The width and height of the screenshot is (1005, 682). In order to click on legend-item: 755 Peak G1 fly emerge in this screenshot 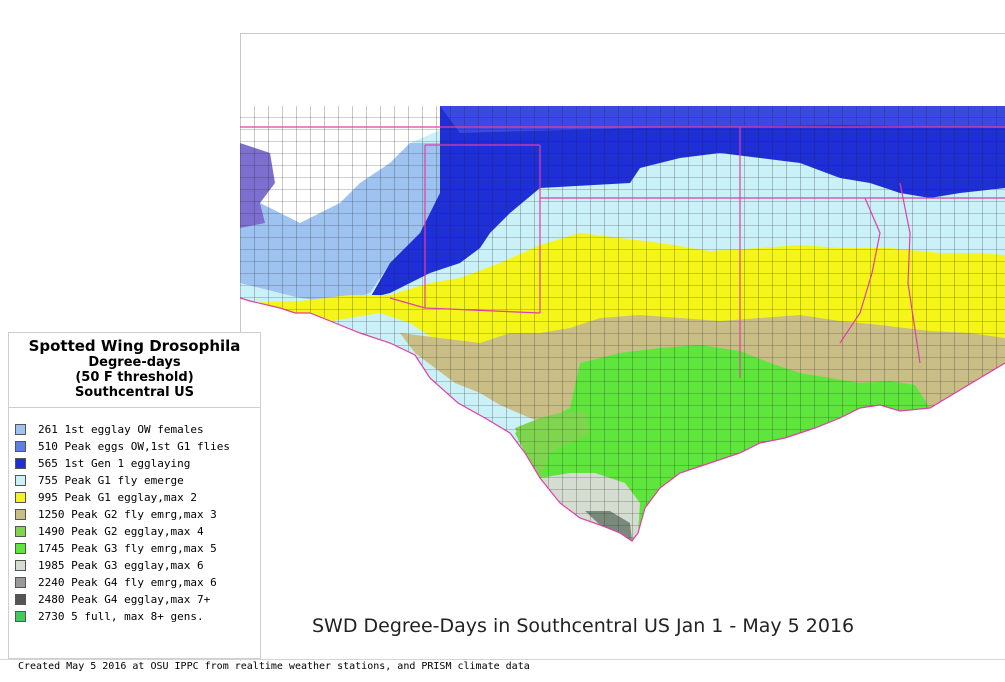, I will do `click(122, 480)`.